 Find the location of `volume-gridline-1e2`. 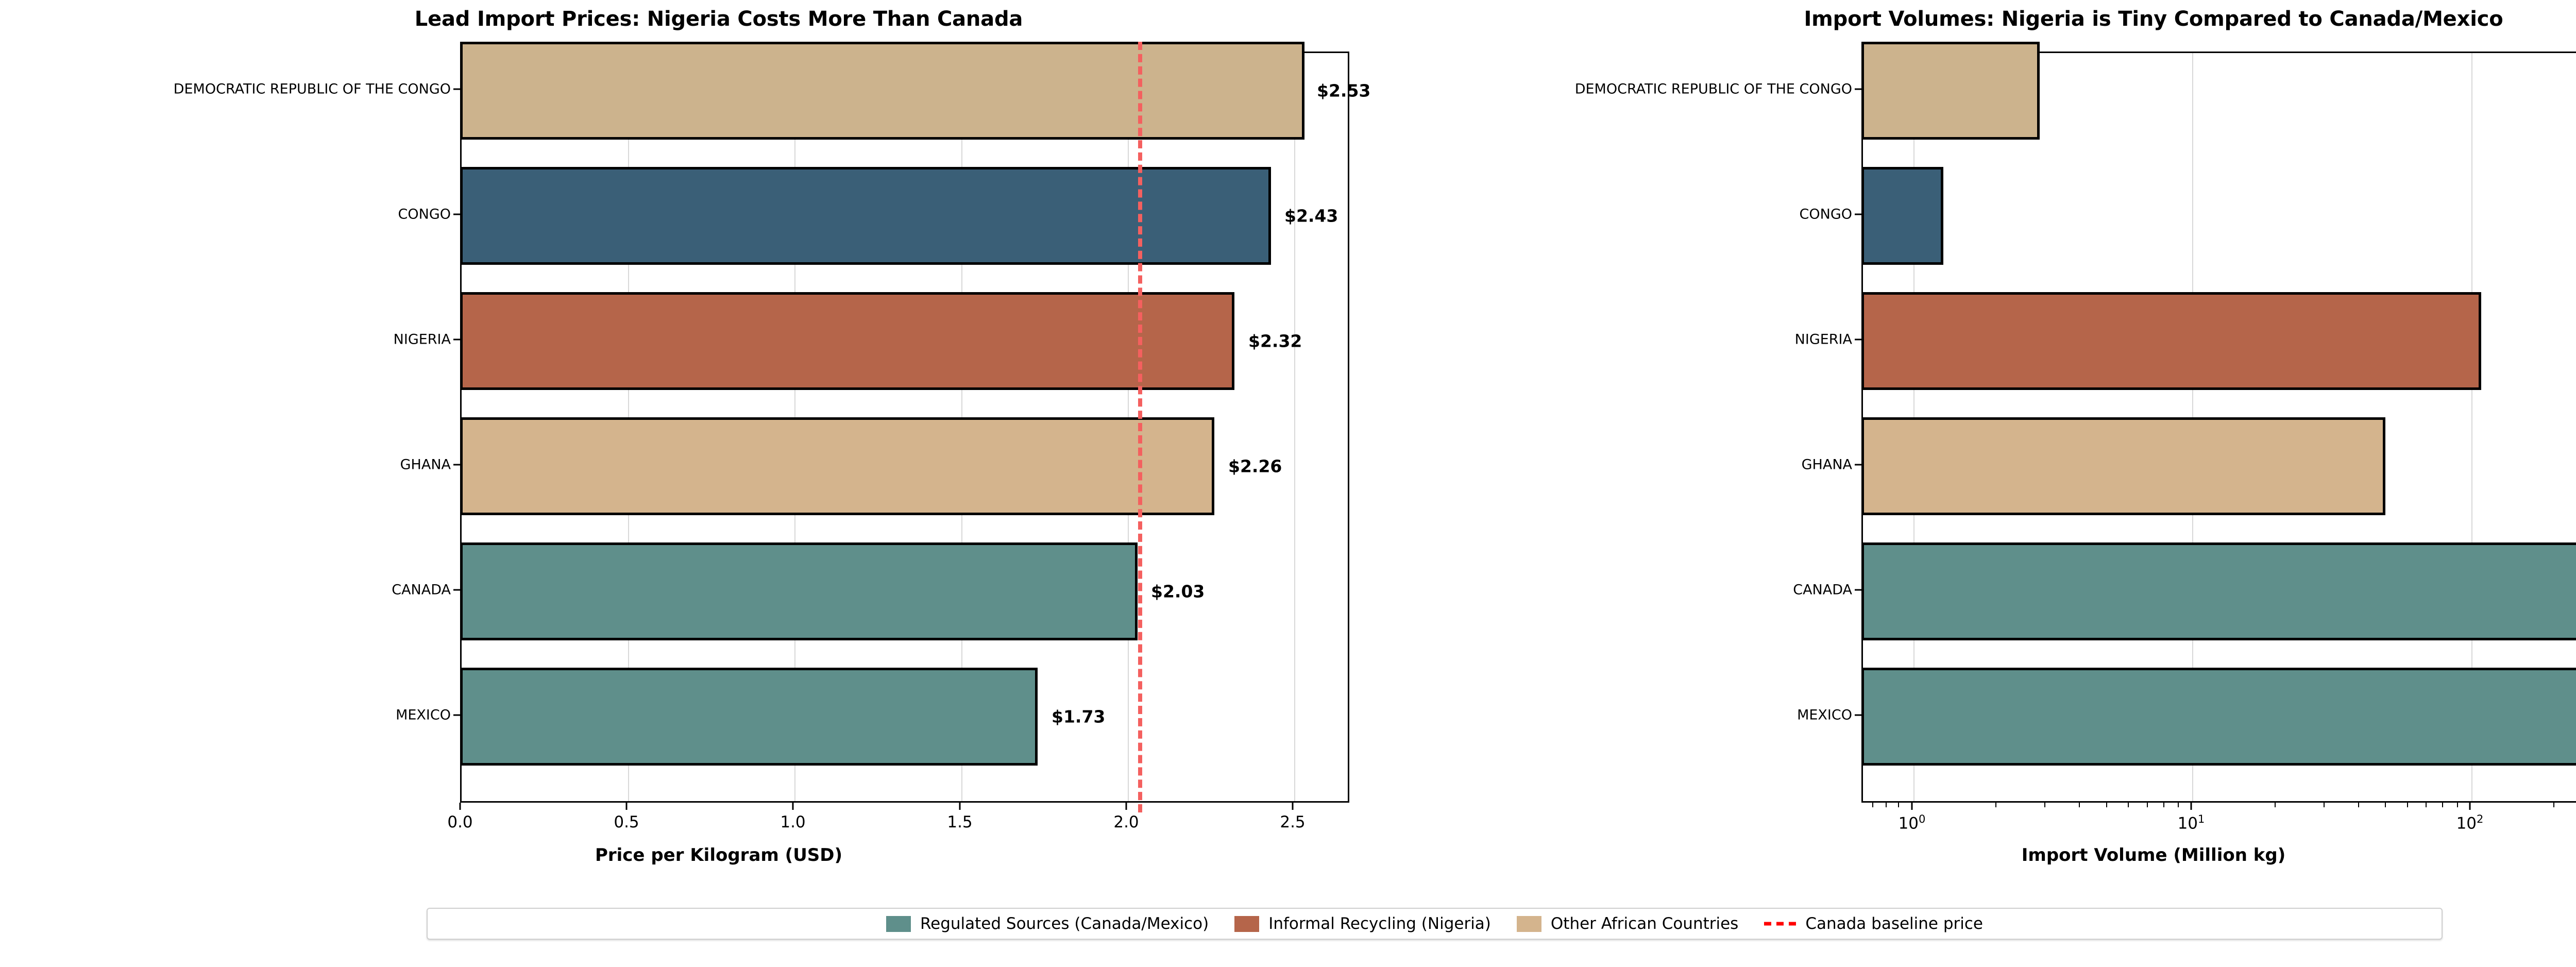

volume-gridline-1e2 is located at coordinates (2471, 427).